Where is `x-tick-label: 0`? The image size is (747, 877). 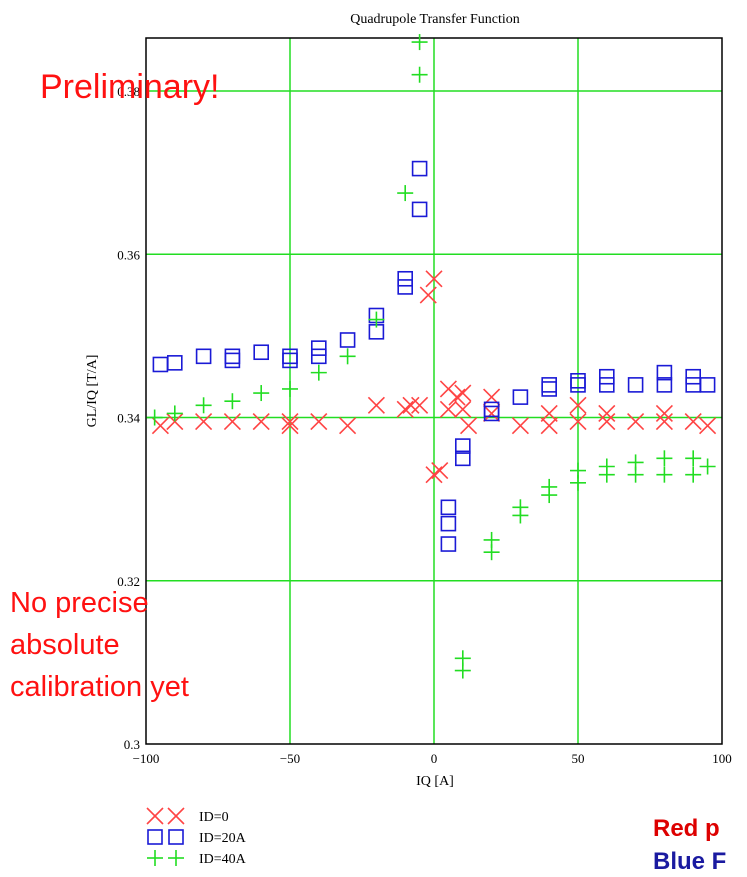
x-tick-label: 0 is located at coordinates (434, 758).